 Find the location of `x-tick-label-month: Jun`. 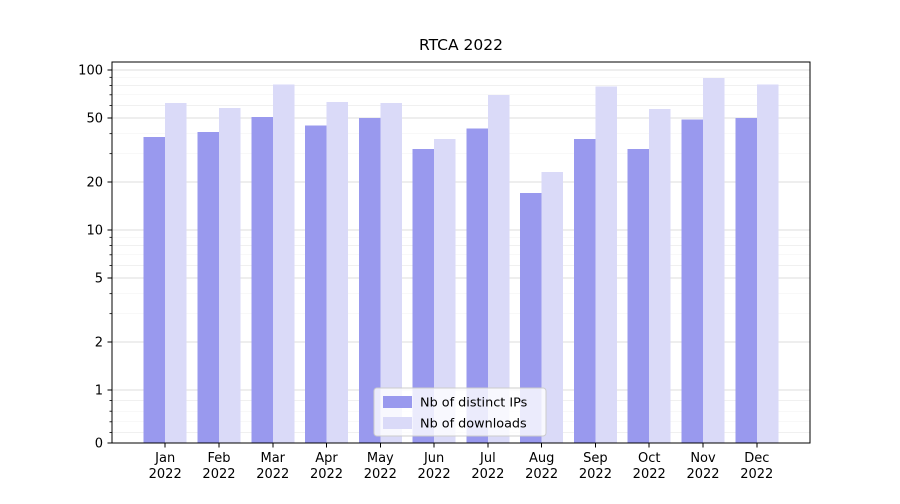

x-tick-label-month: Jun is located at coordinates (433, 458).